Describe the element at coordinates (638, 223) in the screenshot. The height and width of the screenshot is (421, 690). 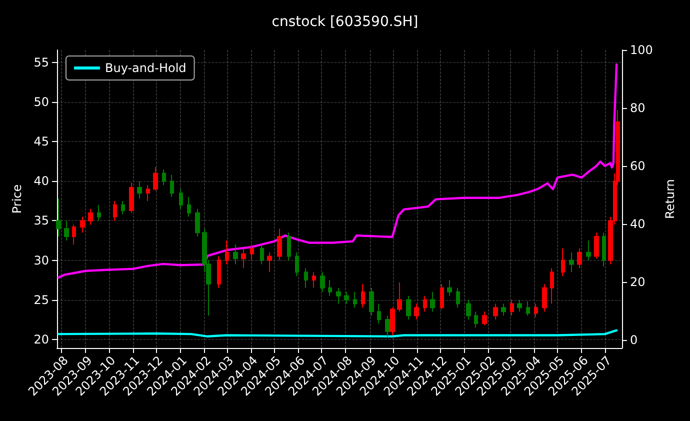
I see `y2-tick-label: 40` at that location.